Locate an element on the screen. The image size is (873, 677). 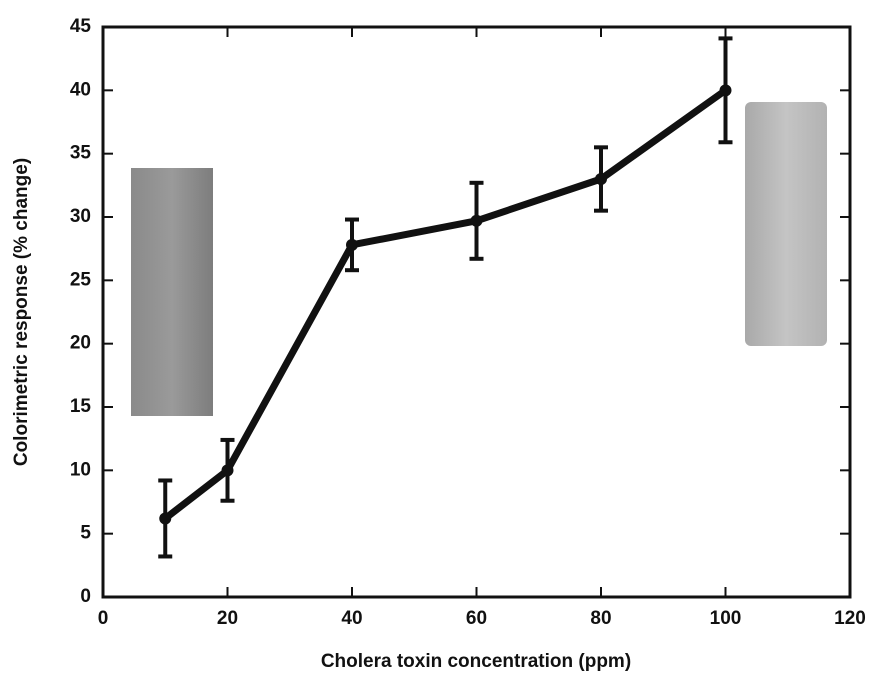
y-tick-label: 20 is located at coordinates (80, 343).